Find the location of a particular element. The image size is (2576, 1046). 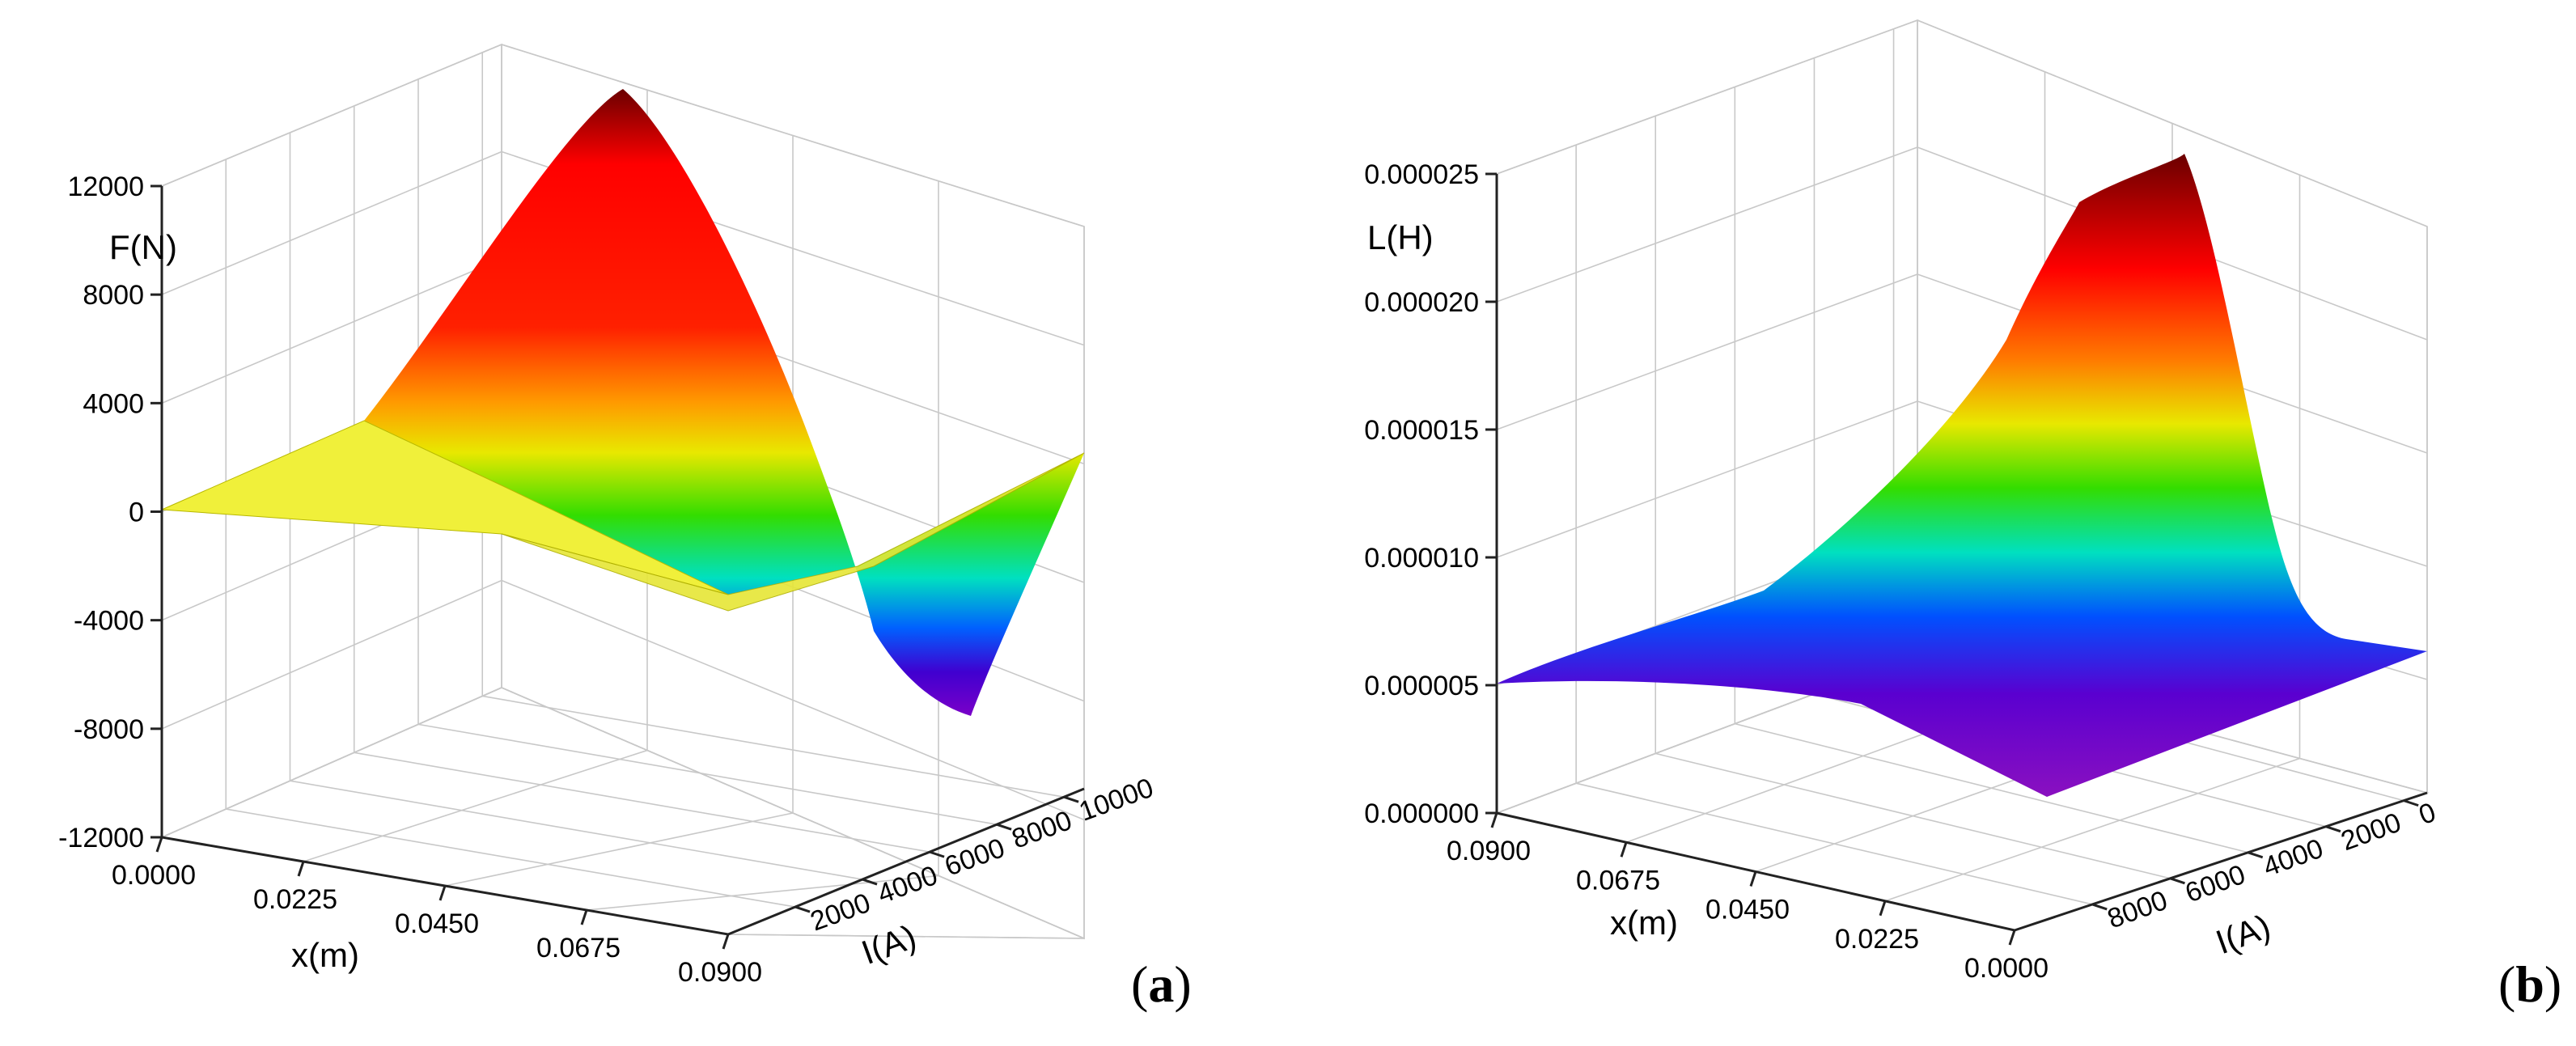

panel-a-x-tick-label: 0.0675 is located at coordinates (578, 948).